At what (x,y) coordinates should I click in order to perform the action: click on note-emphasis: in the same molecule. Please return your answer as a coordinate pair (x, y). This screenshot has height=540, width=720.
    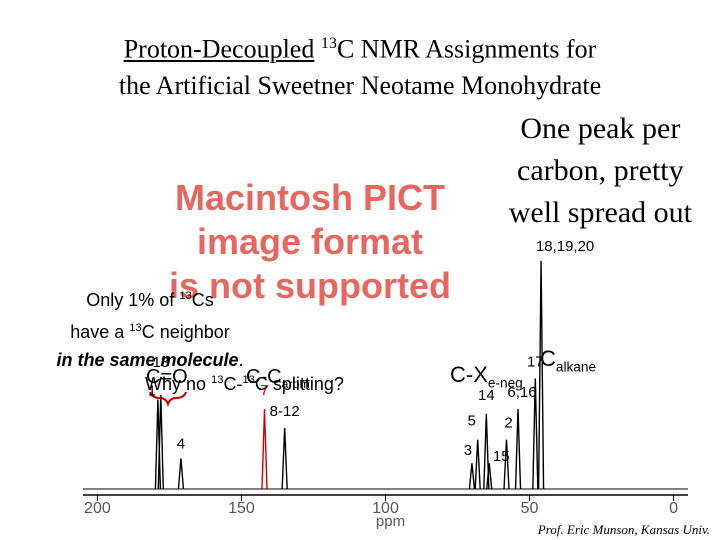
    Looking at the image, I should click on (147, 360).